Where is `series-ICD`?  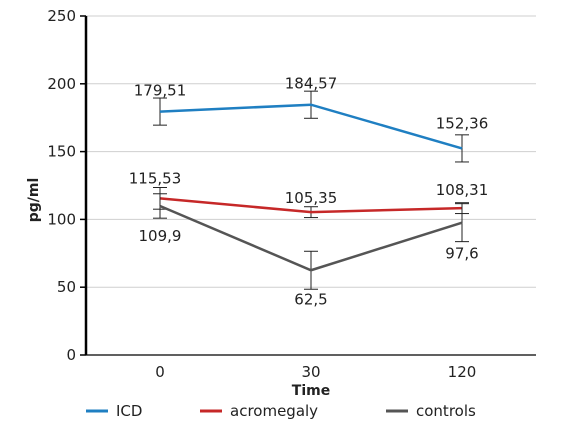
series-ICD is located at coordinates (311, 126).